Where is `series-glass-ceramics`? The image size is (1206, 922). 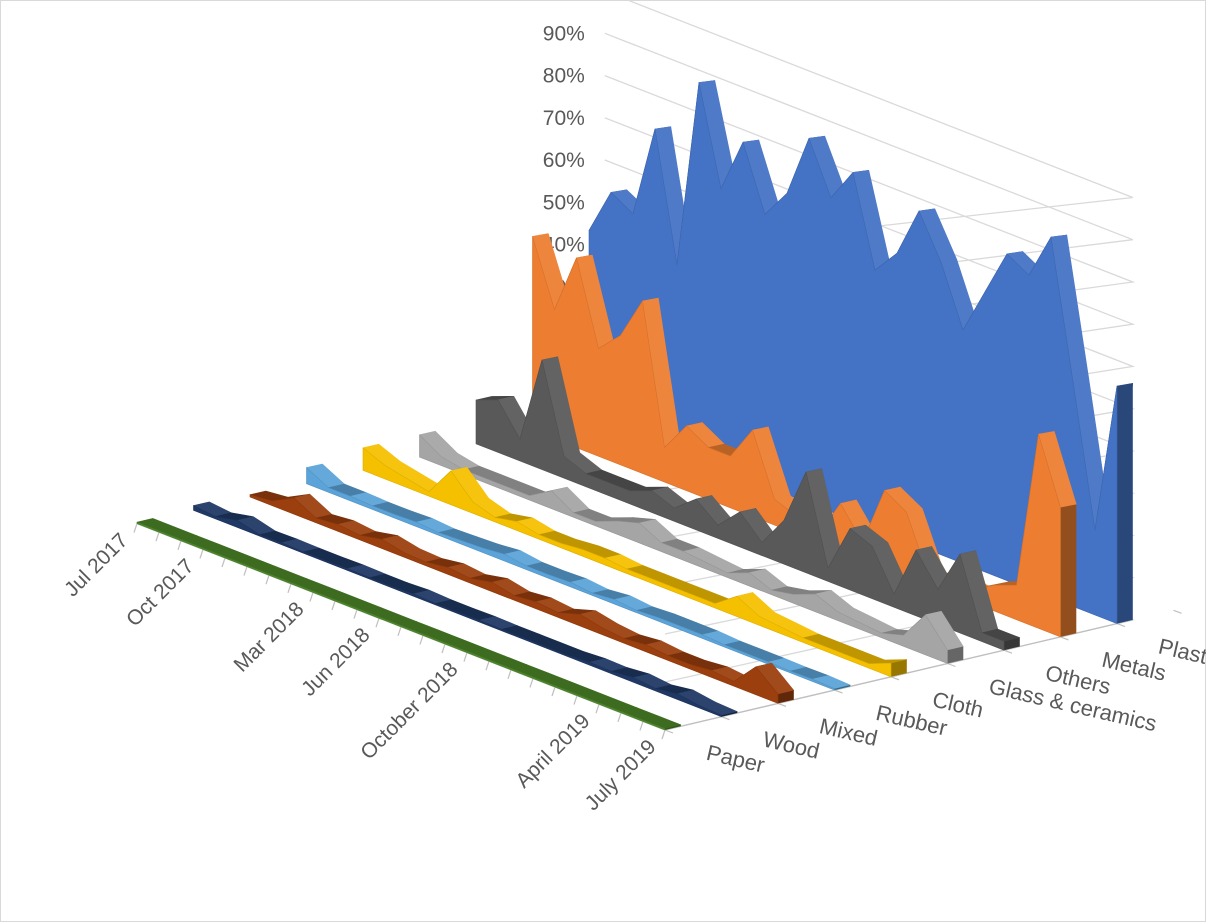
series-glass-ceramics is located at coordinates (691, 547).